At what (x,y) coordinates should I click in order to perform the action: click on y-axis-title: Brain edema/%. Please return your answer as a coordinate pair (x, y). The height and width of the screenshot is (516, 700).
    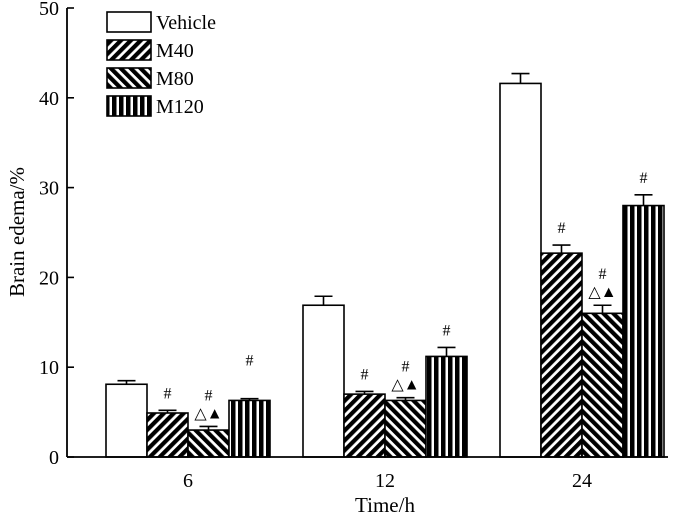
    Looking at the image, I should click on (17, 232).